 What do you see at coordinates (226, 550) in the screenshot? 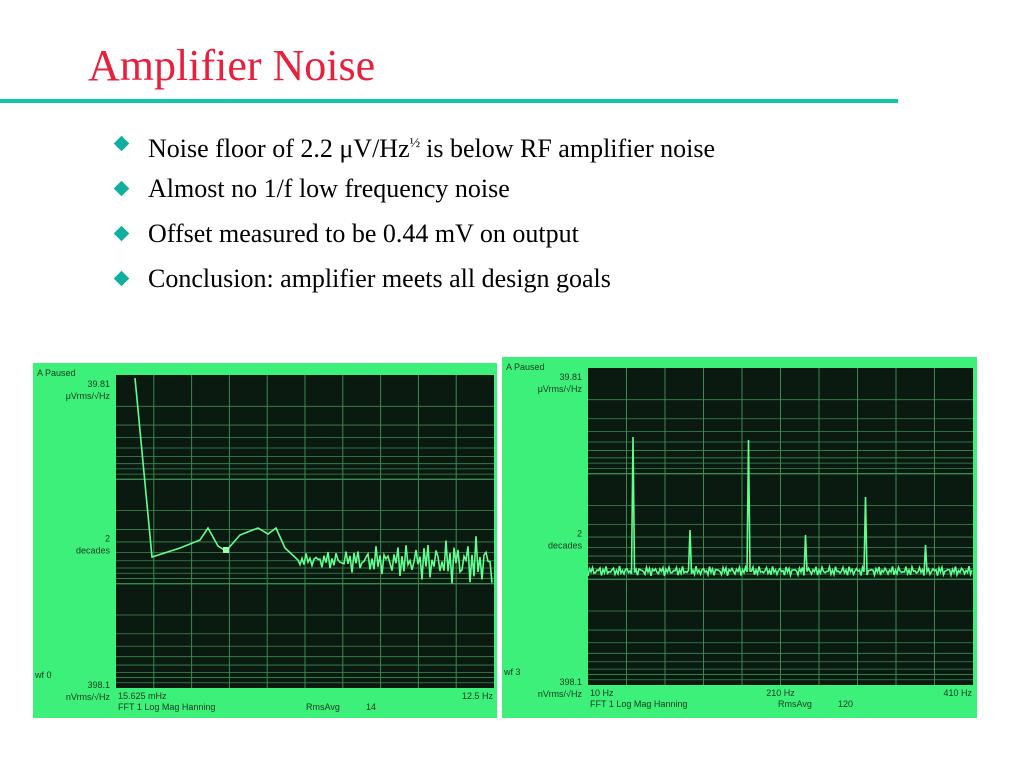
I see `marker` at bounding box center [226, 550].